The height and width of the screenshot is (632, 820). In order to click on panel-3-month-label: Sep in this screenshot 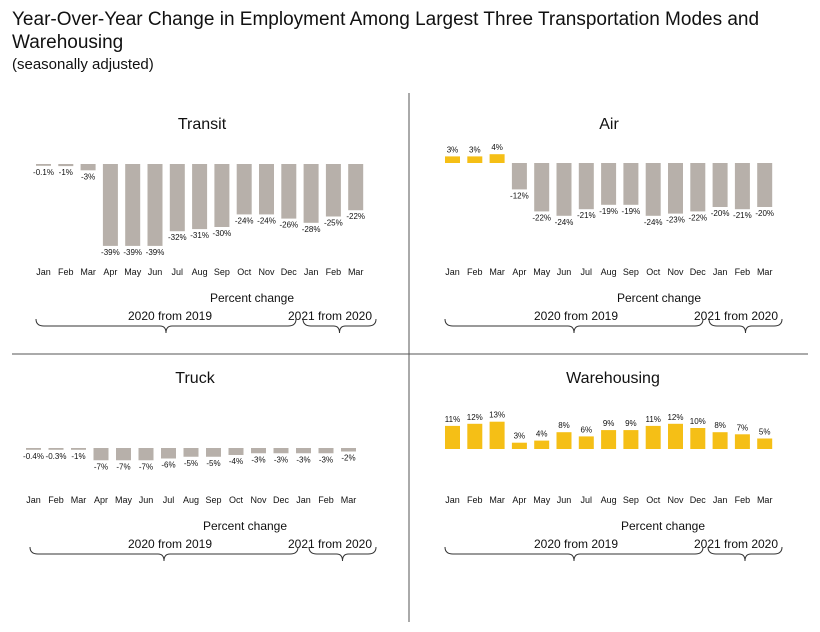, I will do `click(213, 500)`.